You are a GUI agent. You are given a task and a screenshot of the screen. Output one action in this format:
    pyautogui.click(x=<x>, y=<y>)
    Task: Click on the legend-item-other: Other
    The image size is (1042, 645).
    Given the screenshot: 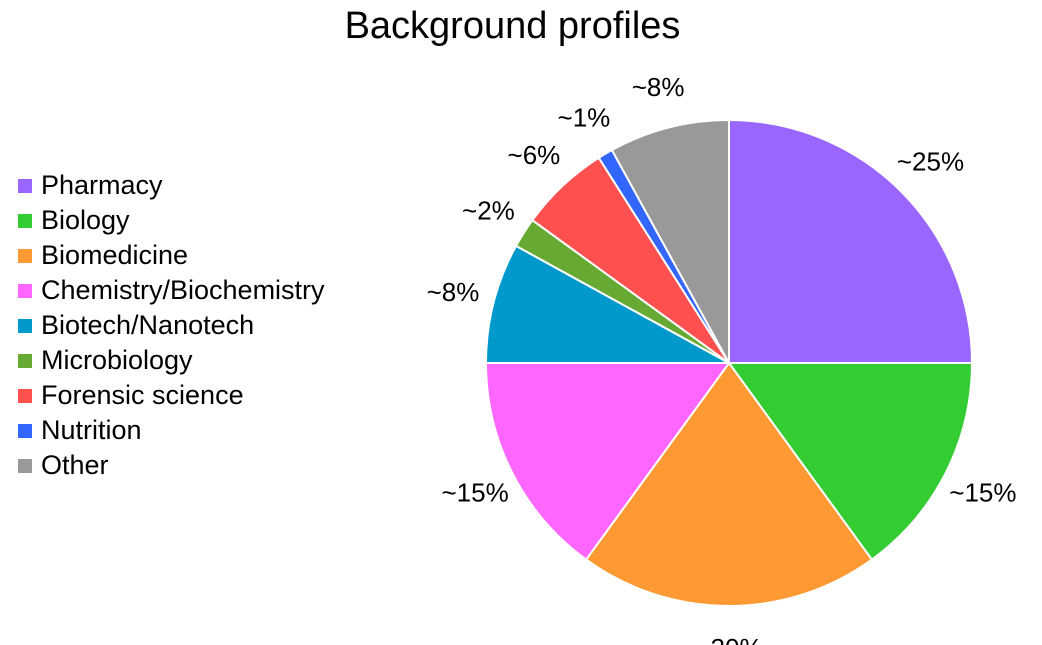 What is the action you would take?
    pyautogui.click(x=171, y=465)
    